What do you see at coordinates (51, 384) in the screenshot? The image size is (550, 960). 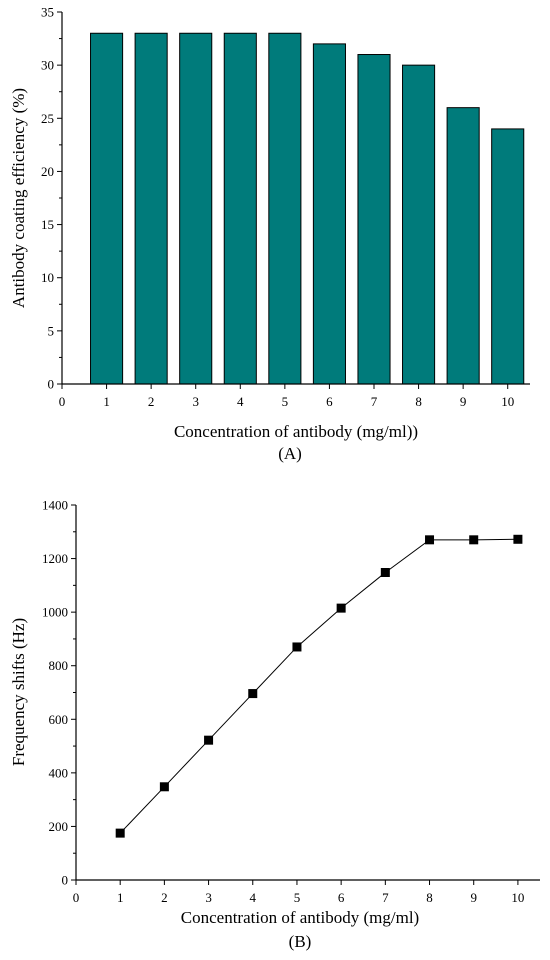 I see `panel-a-y-tick-label: 0` at bounding box center [51, 384].